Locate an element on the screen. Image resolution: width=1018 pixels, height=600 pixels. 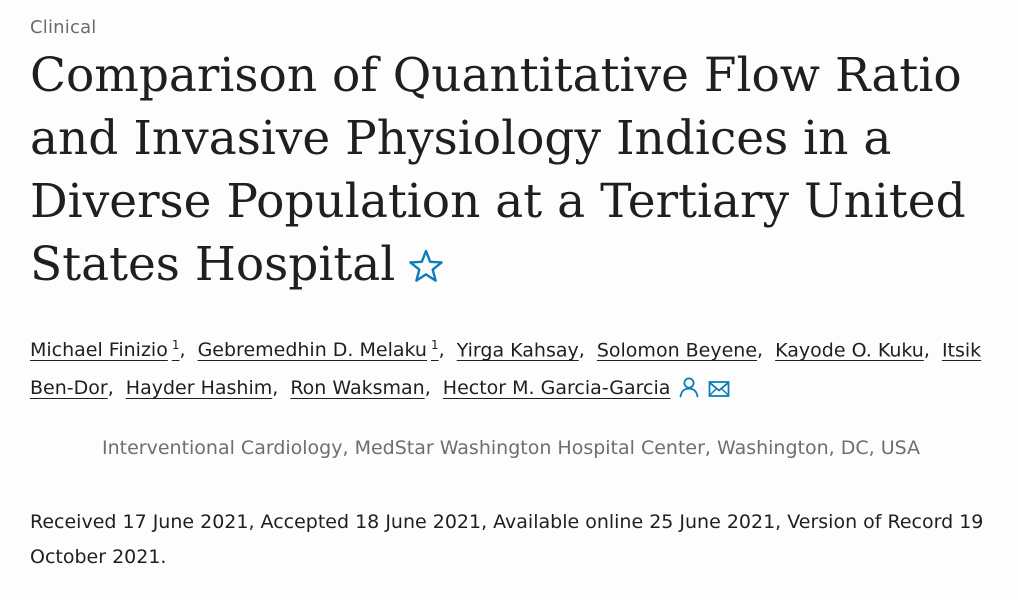
author-name: Gebremedhin D. Melaku is located at coordinates (312, 350).